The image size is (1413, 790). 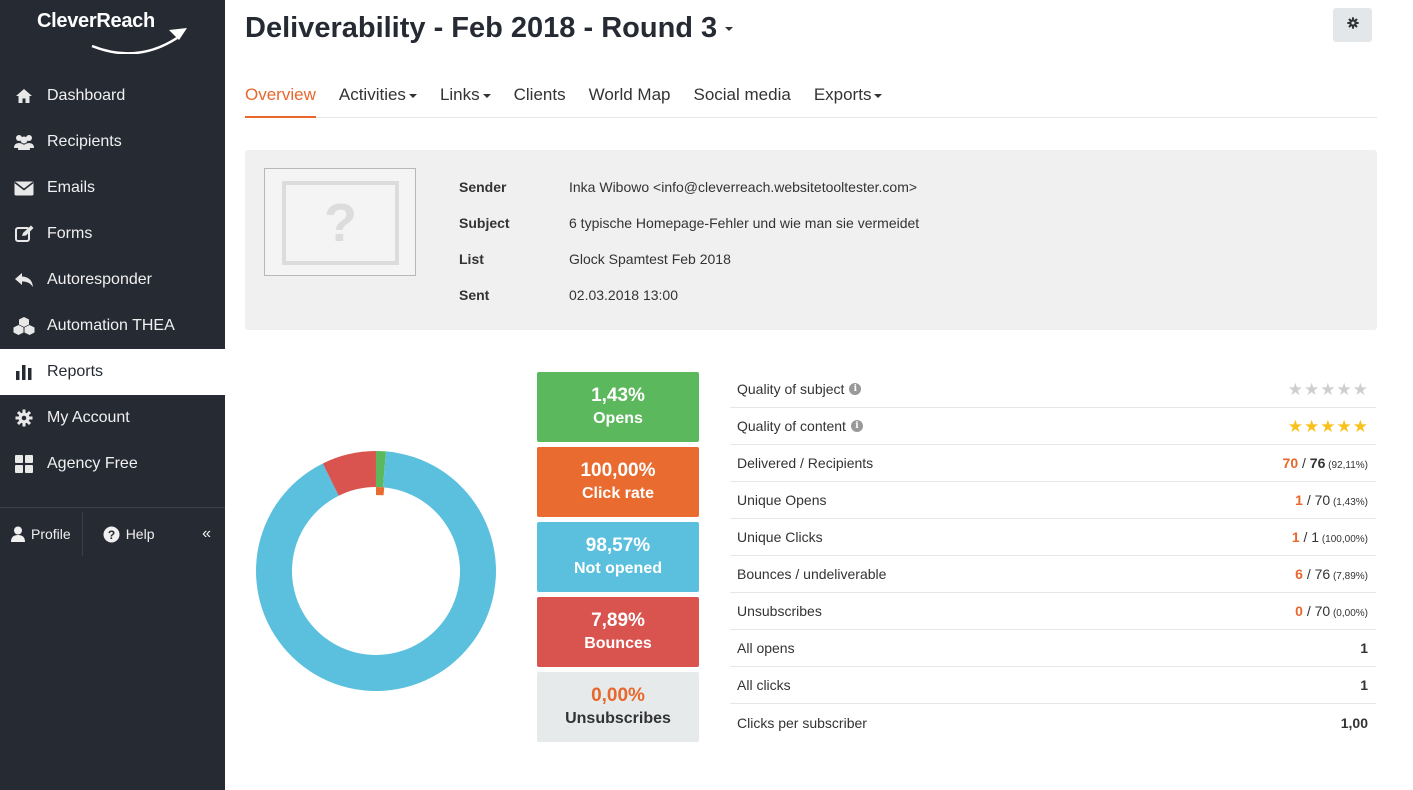 I want to click on page-title: Deliverability - Feb 2018 - Round 3, so click(x=489, y=28).